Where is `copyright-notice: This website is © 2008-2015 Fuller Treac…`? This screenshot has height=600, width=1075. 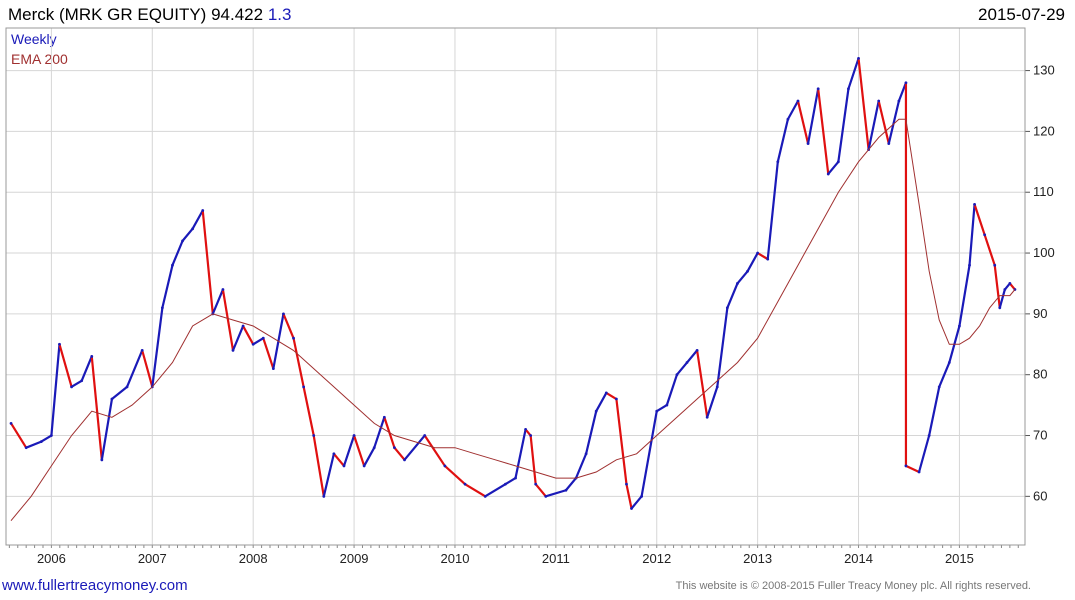 copyright-notice: This website is © 2008-2015 Fuller Treac… is located at coordinates (853, 586).